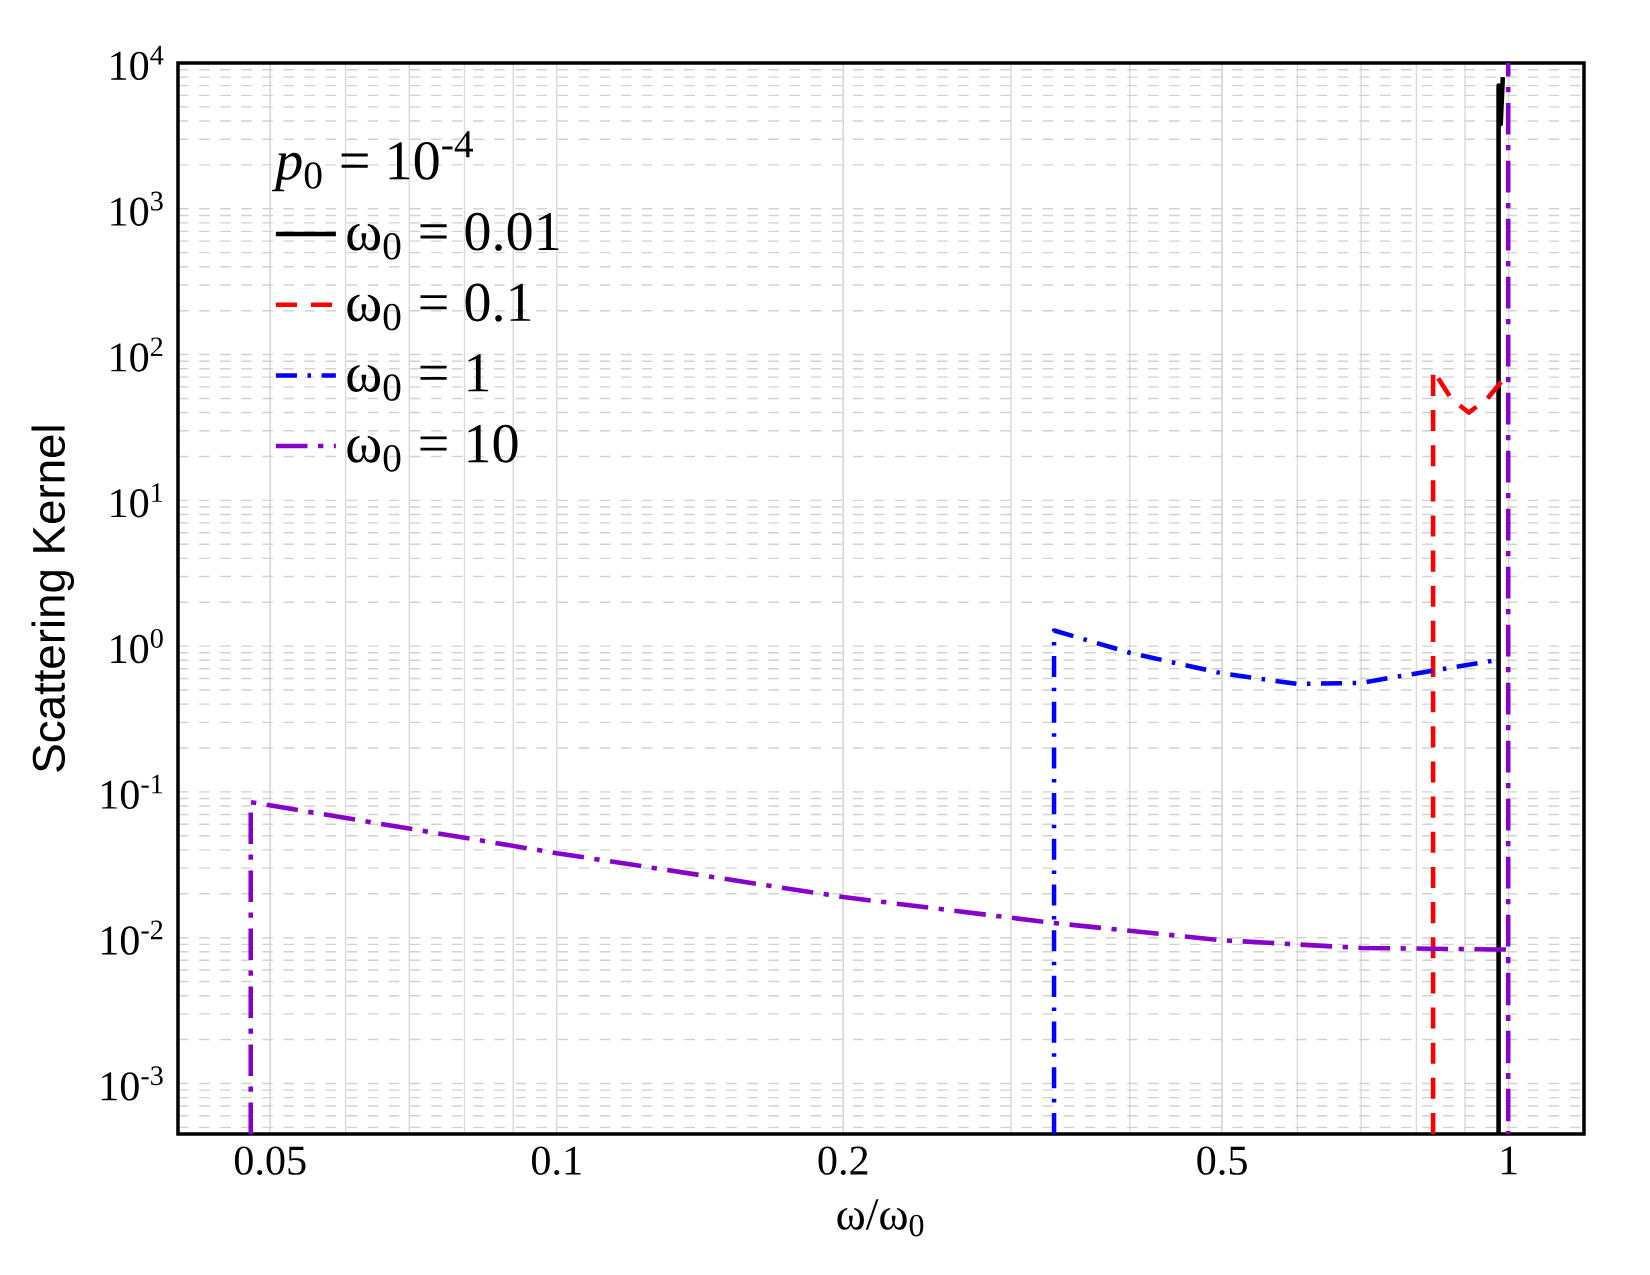  I want to click on y-axis-title: Scattering Kernel, so click(53, 599).